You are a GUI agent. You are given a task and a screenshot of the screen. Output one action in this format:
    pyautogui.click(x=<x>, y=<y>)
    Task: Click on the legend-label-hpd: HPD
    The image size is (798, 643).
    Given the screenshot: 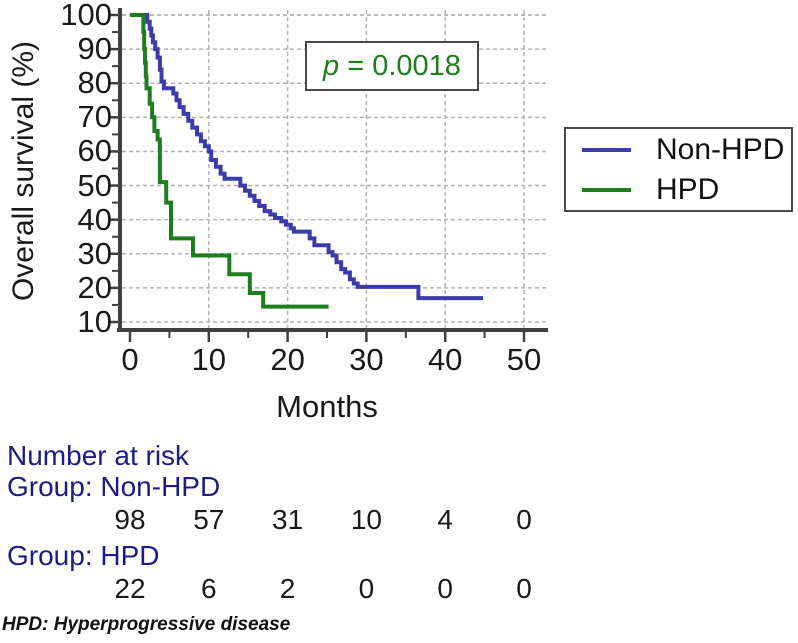 What is the action you would take?
    pyautogui.click(x=688, y=189)
    